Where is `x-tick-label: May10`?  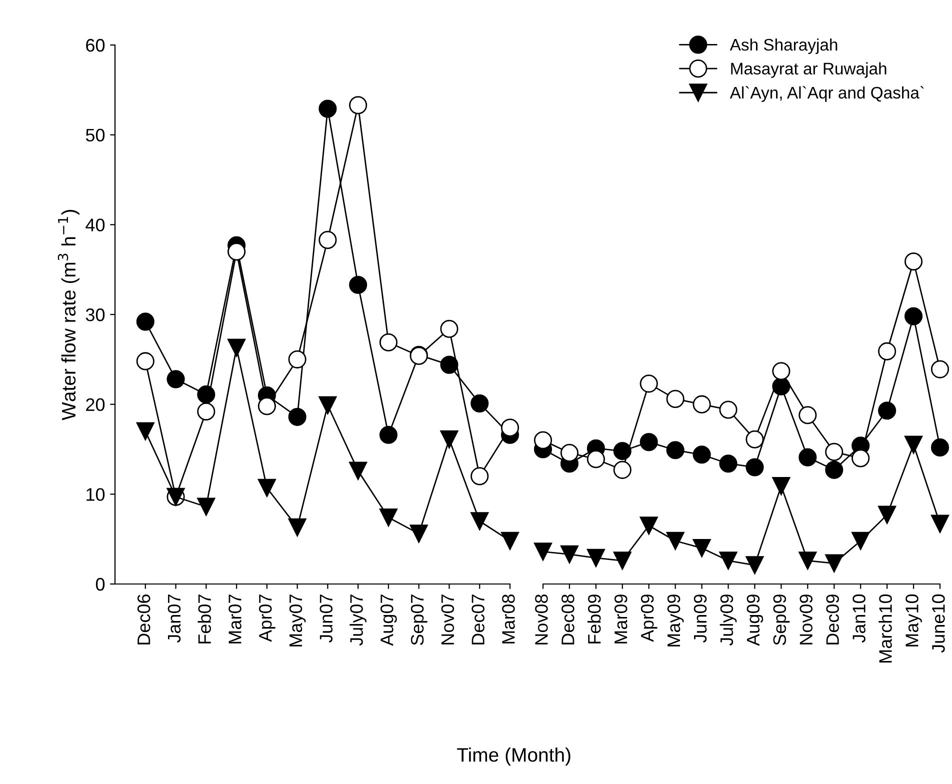 x-tick-label: May10 is located at coordinates (914, 620).